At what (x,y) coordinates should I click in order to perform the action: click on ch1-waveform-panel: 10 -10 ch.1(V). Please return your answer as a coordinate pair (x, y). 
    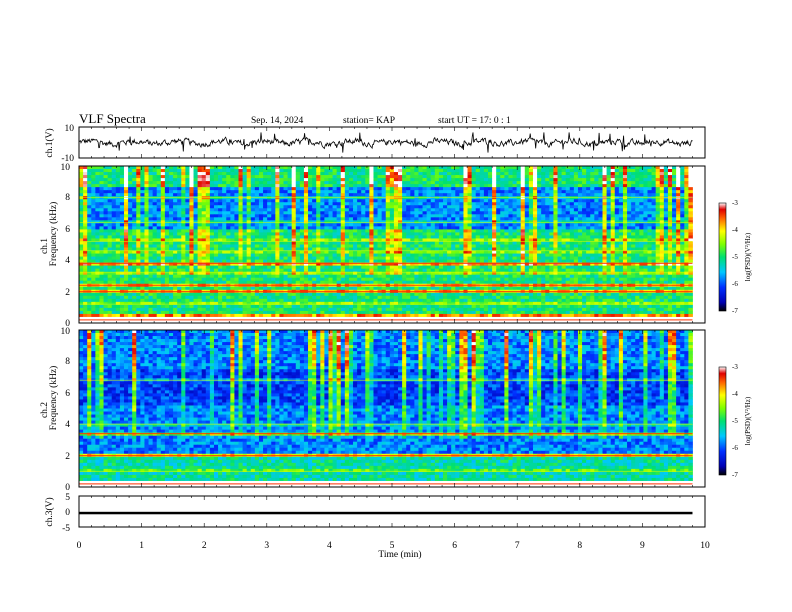
    Looking at the image, I should click on (375, 144).